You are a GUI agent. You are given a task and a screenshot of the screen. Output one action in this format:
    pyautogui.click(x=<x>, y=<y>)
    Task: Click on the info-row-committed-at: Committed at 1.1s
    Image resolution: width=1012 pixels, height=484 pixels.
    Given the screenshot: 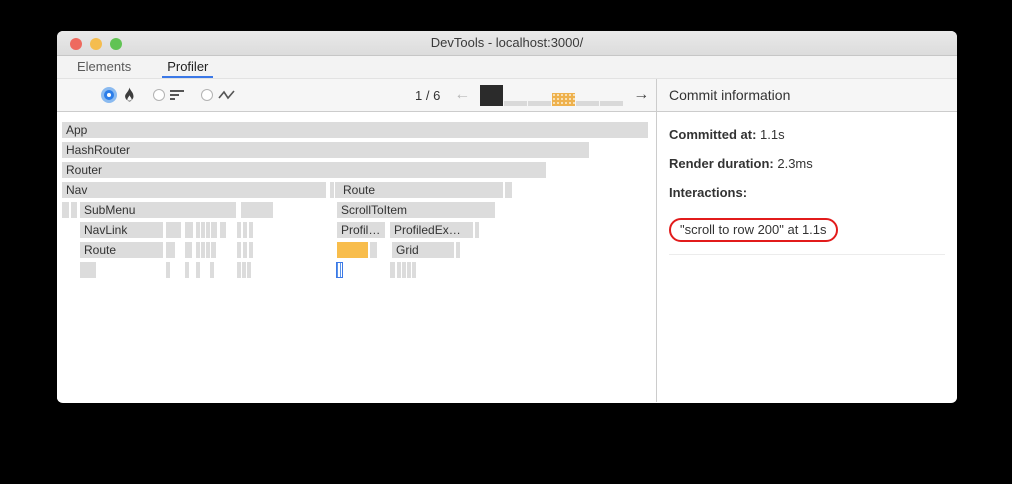 What is the action you would take?
    pyautogui.click(x=807, y=134)
    